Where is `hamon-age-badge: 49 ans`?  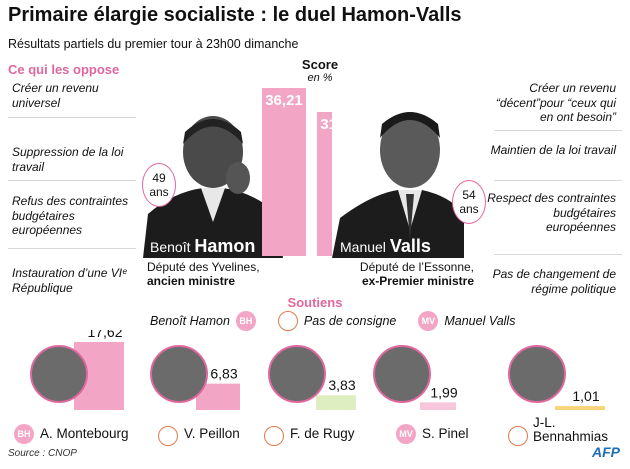
hamon-age-badge: 49 ans is located at coordinates (159, 185).